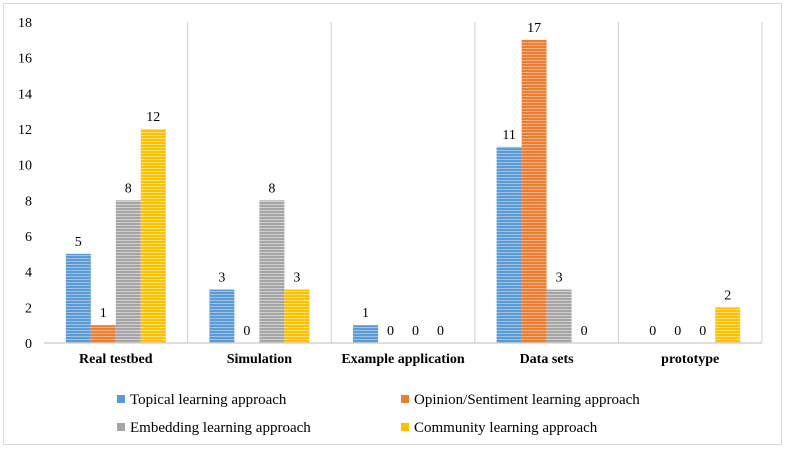  Describe the element at coordinates (260, 359) in the screenshot. I see `x-category-label: Simulation` at that location.